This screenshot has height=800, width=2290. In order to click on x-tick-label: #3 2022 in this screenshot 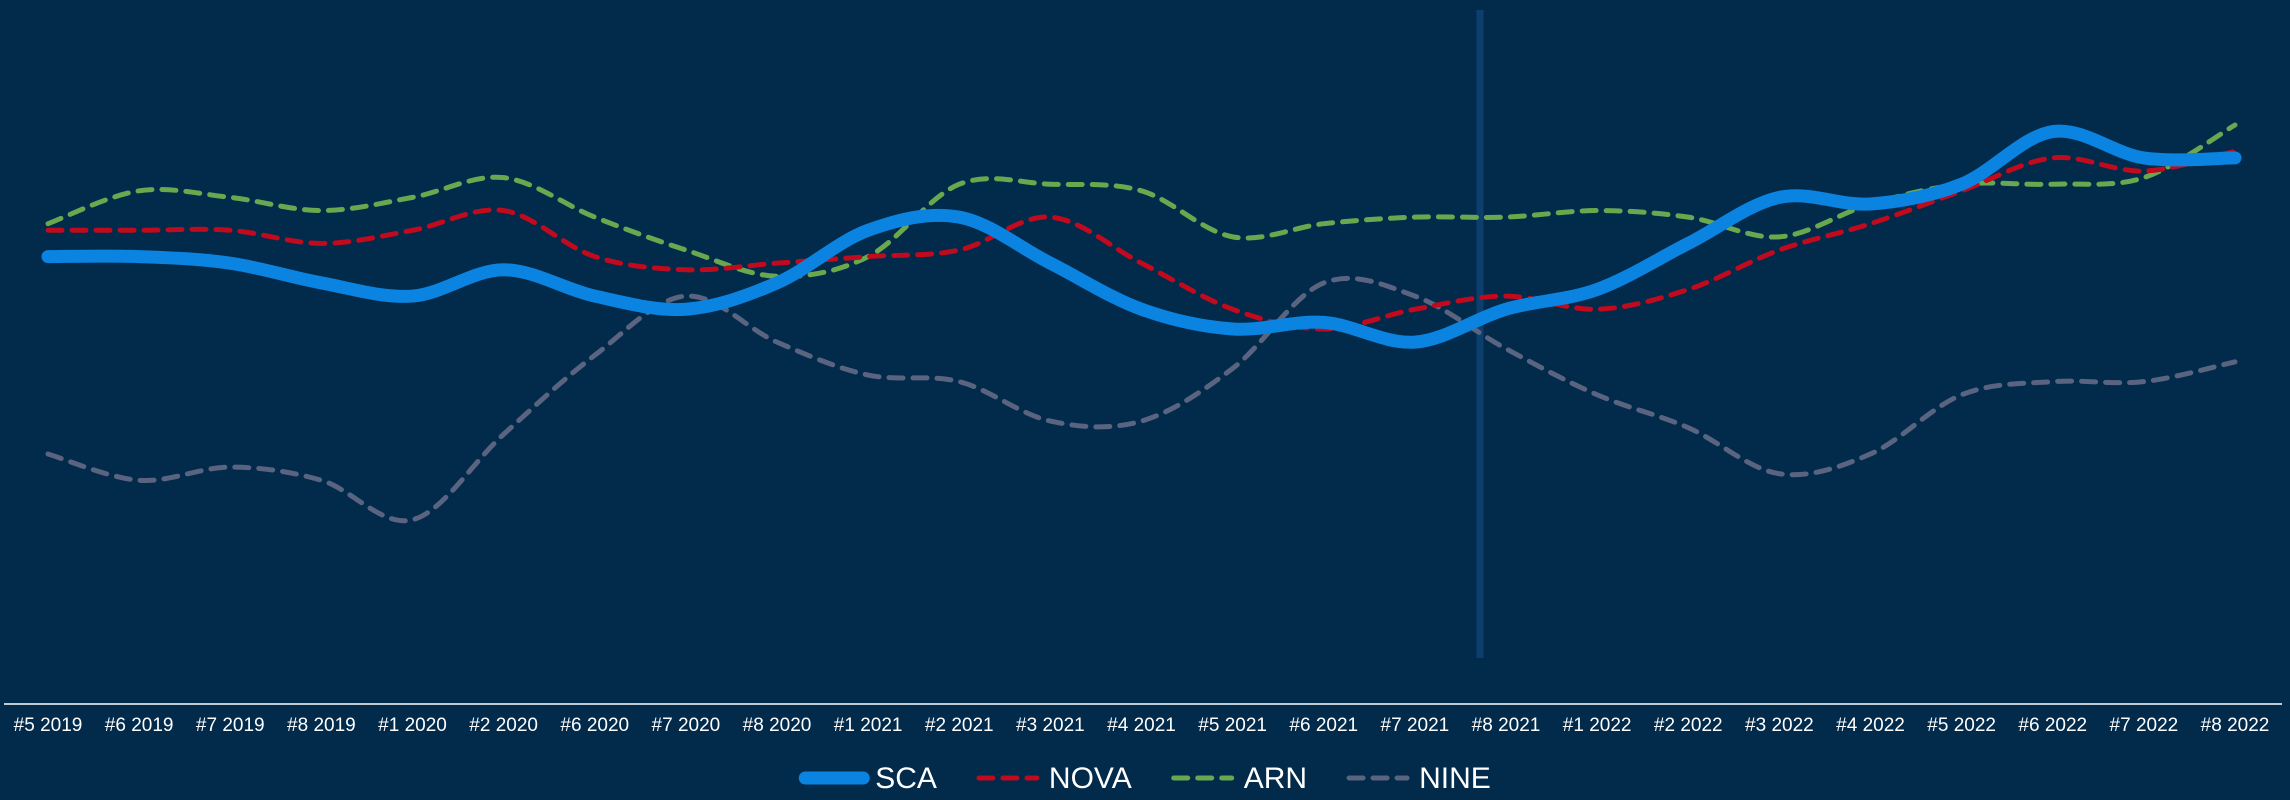, I will do `click(1779, 725)`.